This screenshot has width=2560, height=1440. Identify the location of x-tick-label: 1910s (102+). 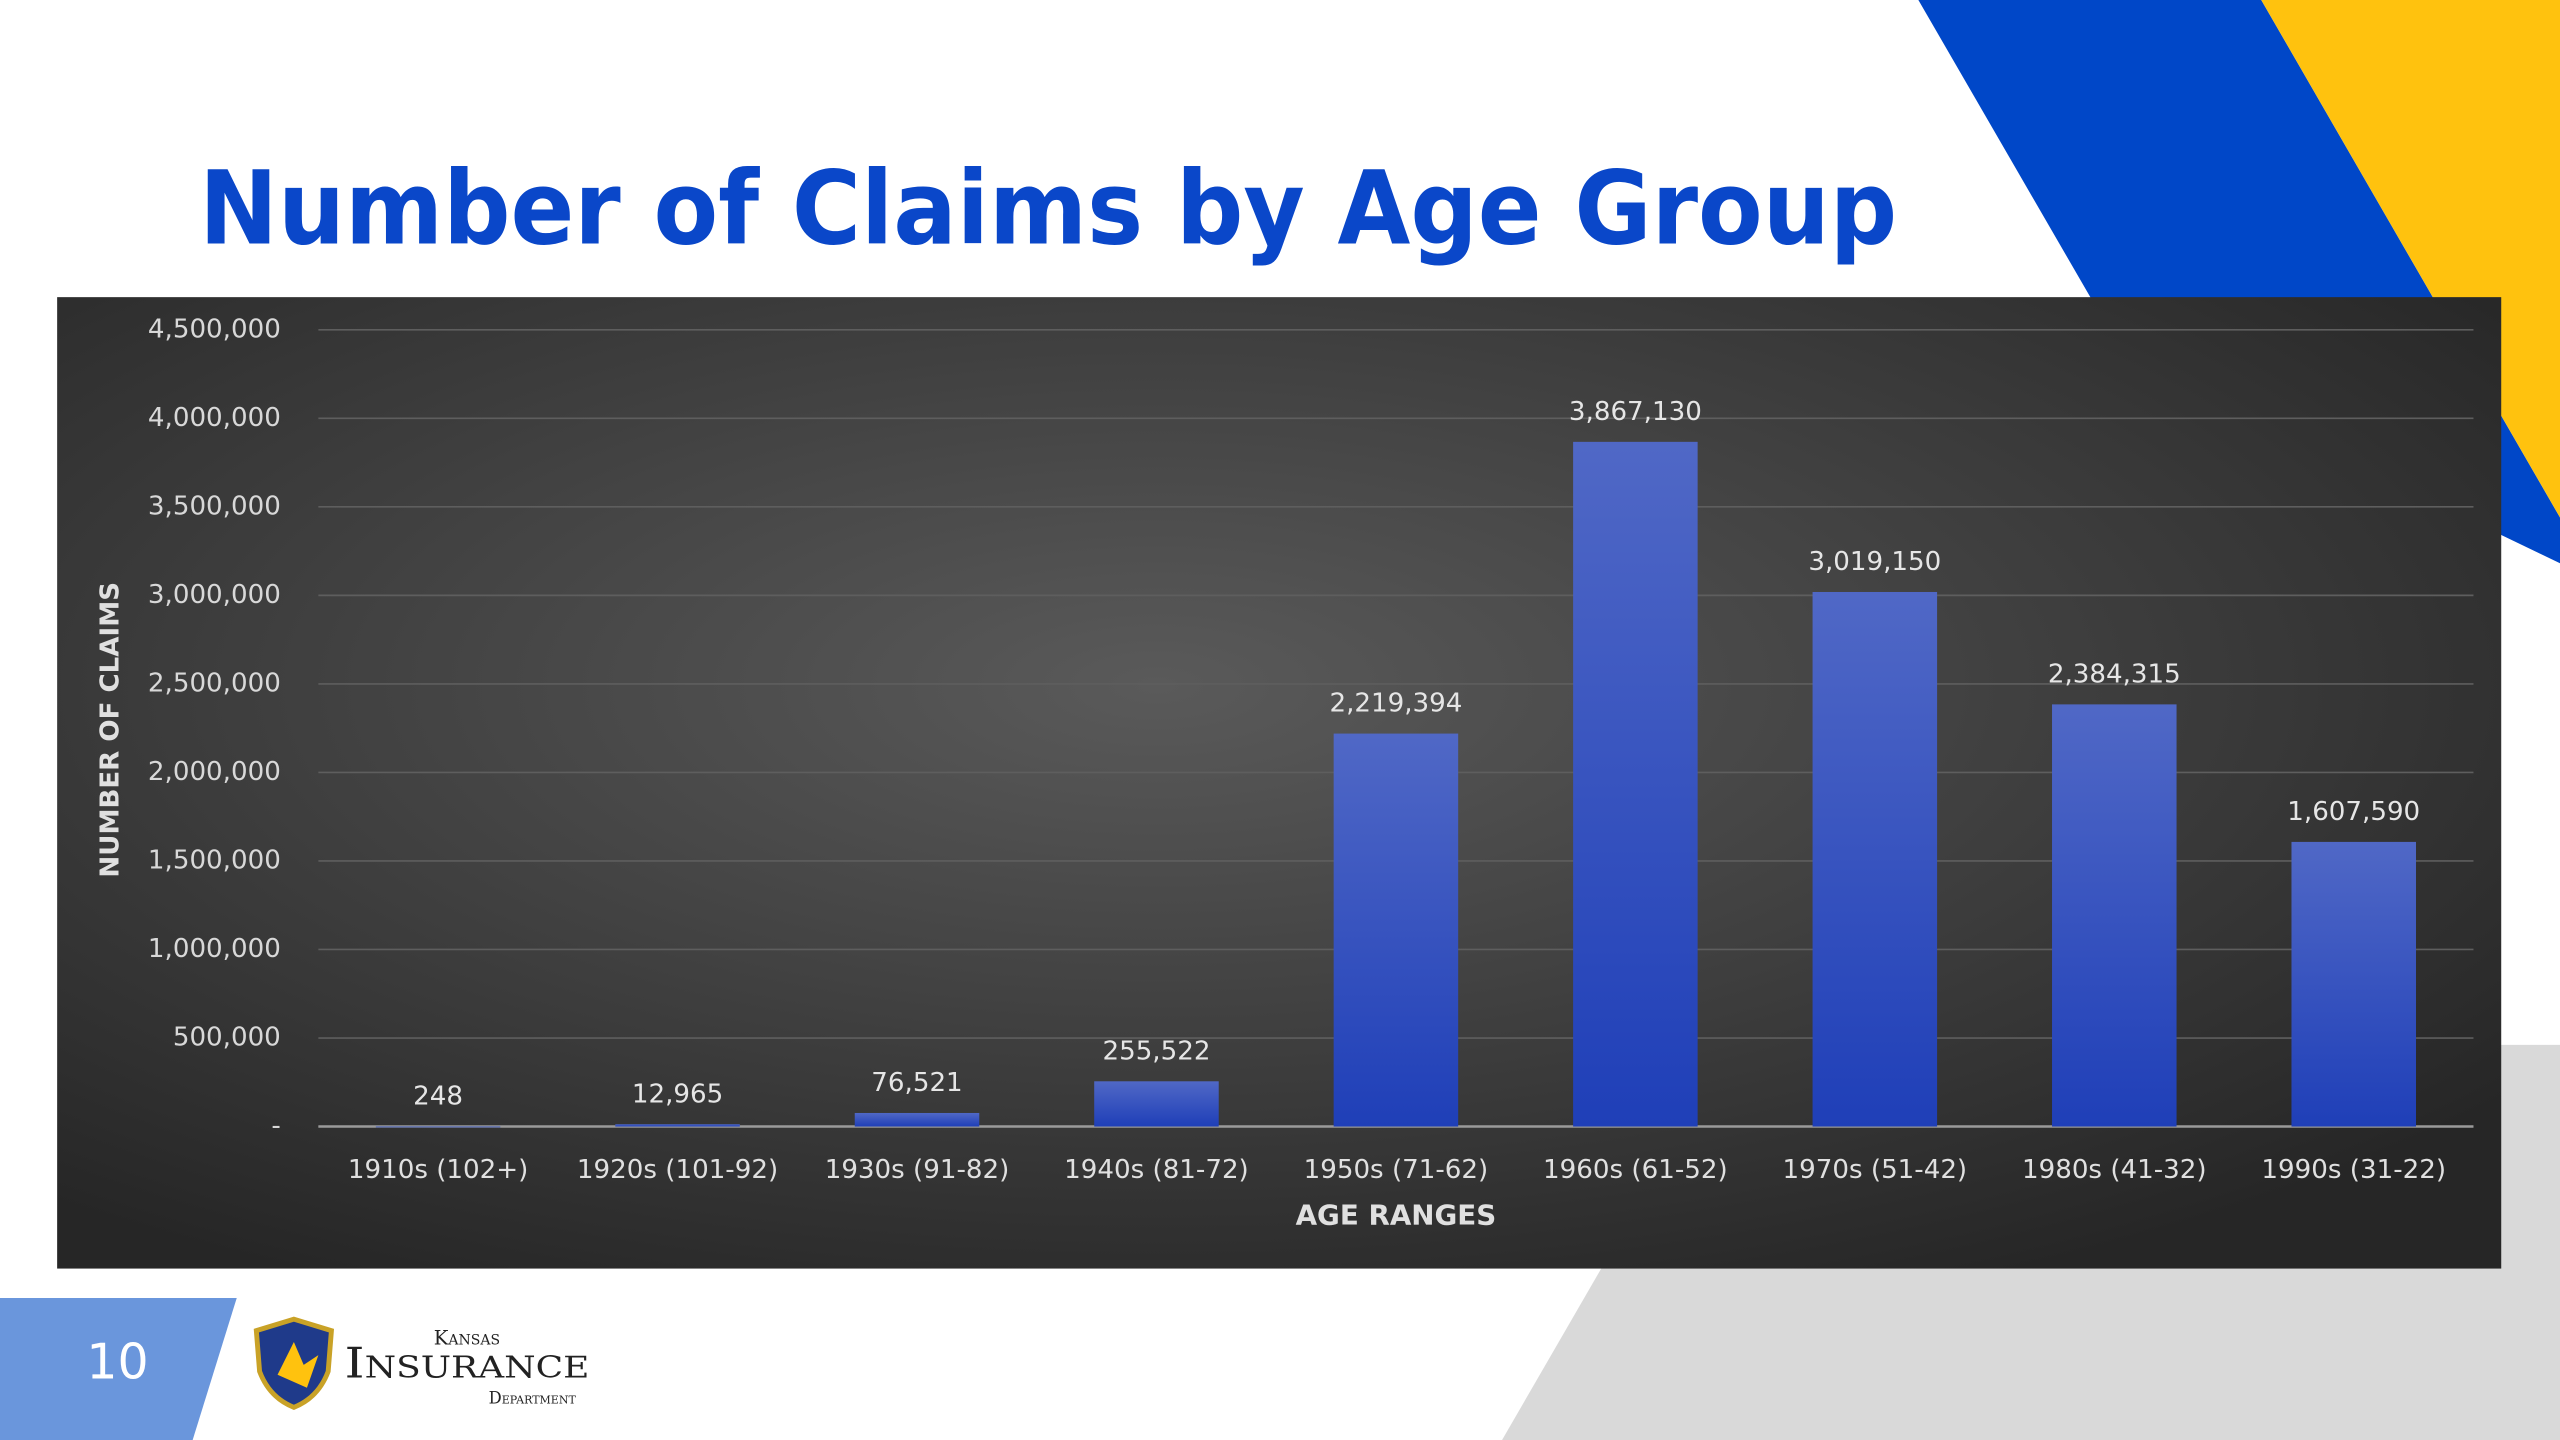
(438, 1170).